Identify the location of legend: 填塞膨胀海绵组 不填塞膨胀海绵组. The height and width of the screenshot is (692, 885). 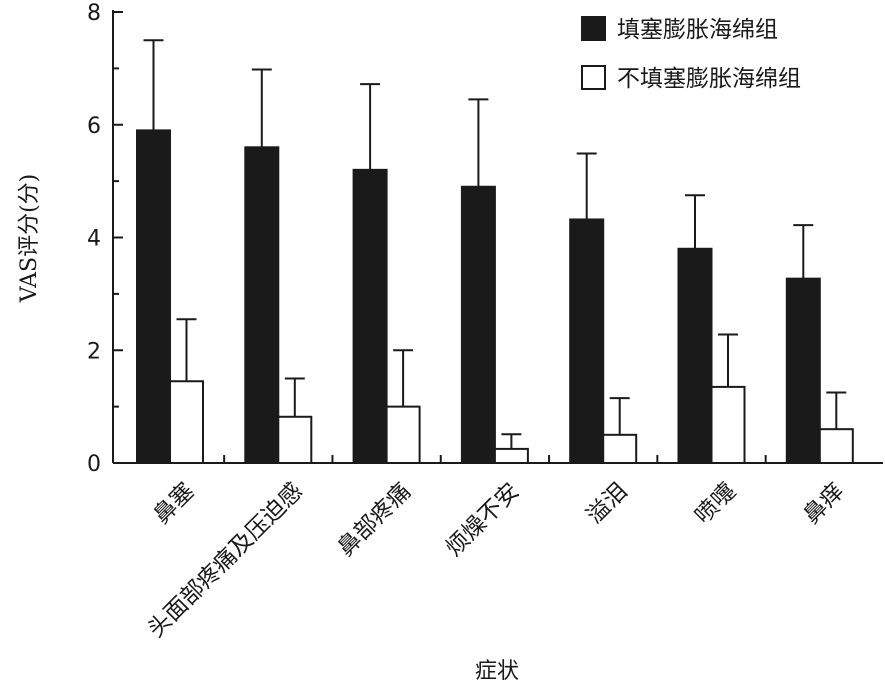
(691, 54).